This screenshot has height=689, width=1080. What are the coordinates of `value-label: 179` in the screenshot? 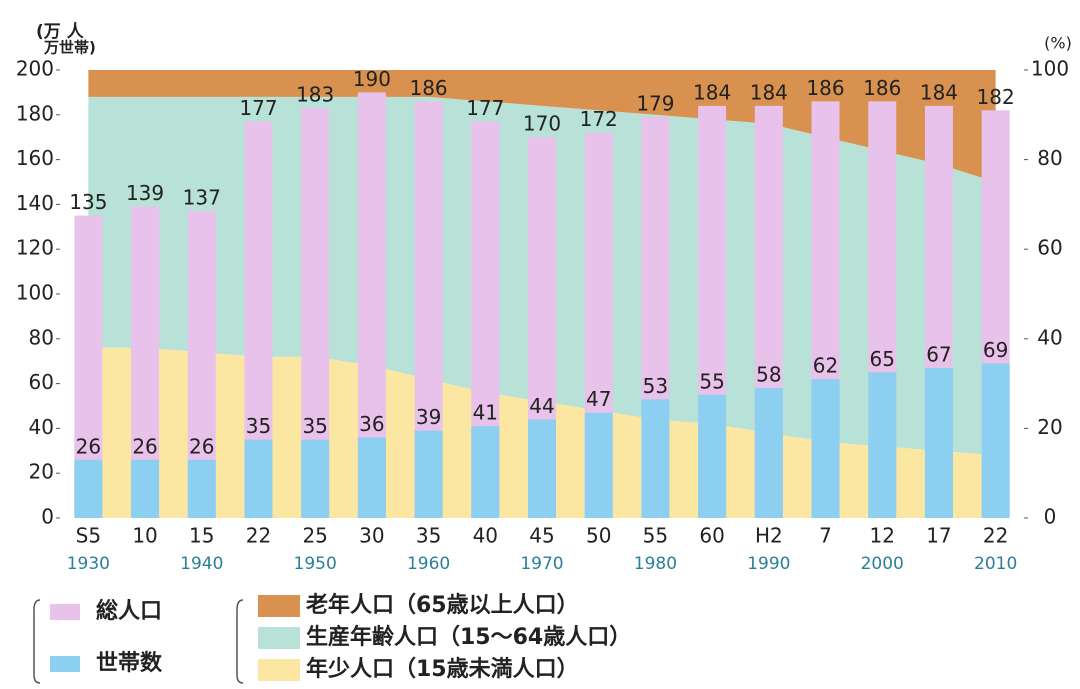 It's located at (655, 104).